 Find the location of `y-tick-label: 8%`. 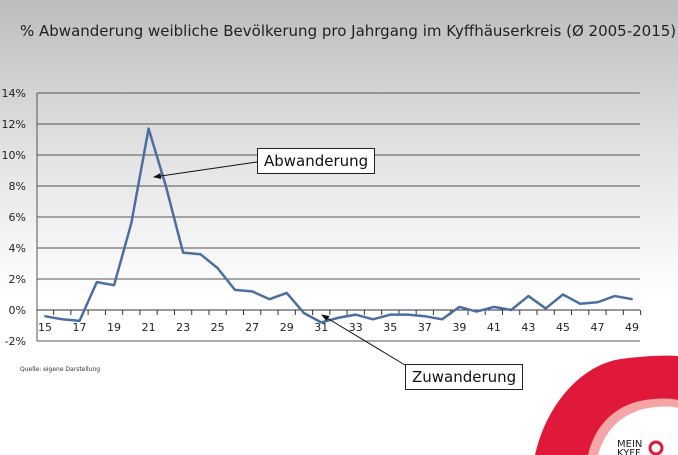

y-tick-label: 8% is located at coordinates (17, 186).